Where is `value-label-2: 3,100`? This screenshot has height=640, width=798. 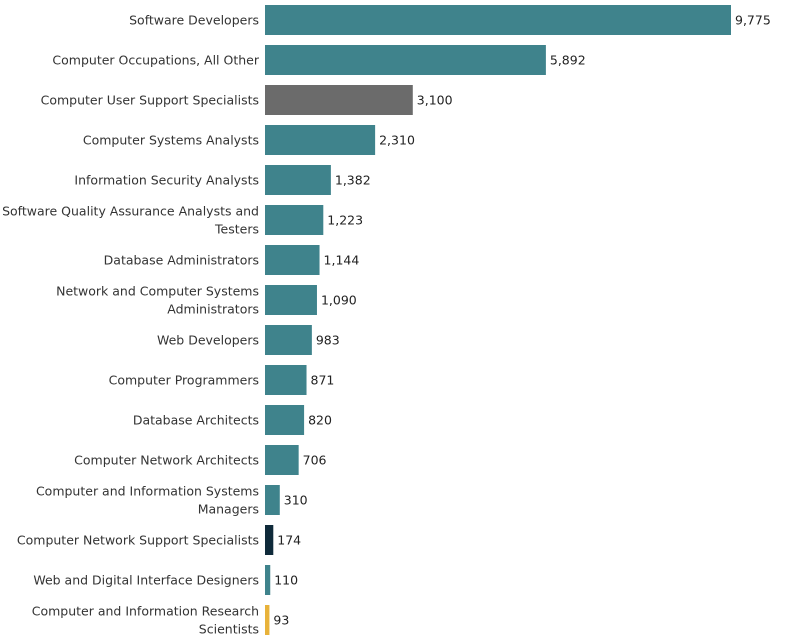
value-label-2: 3,100 is located at coordinates (435, 100).